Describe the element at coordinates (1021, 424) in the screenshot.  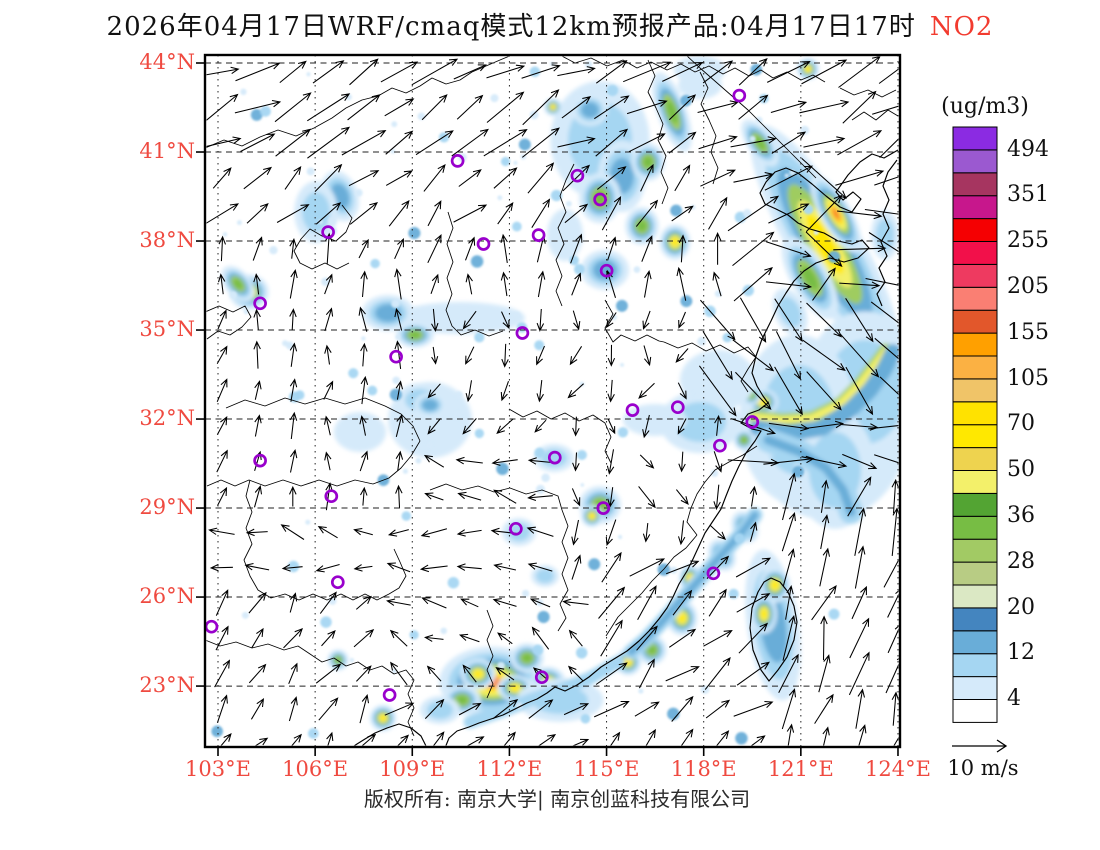
I see `colorbar-tick-label: 70` at that location.